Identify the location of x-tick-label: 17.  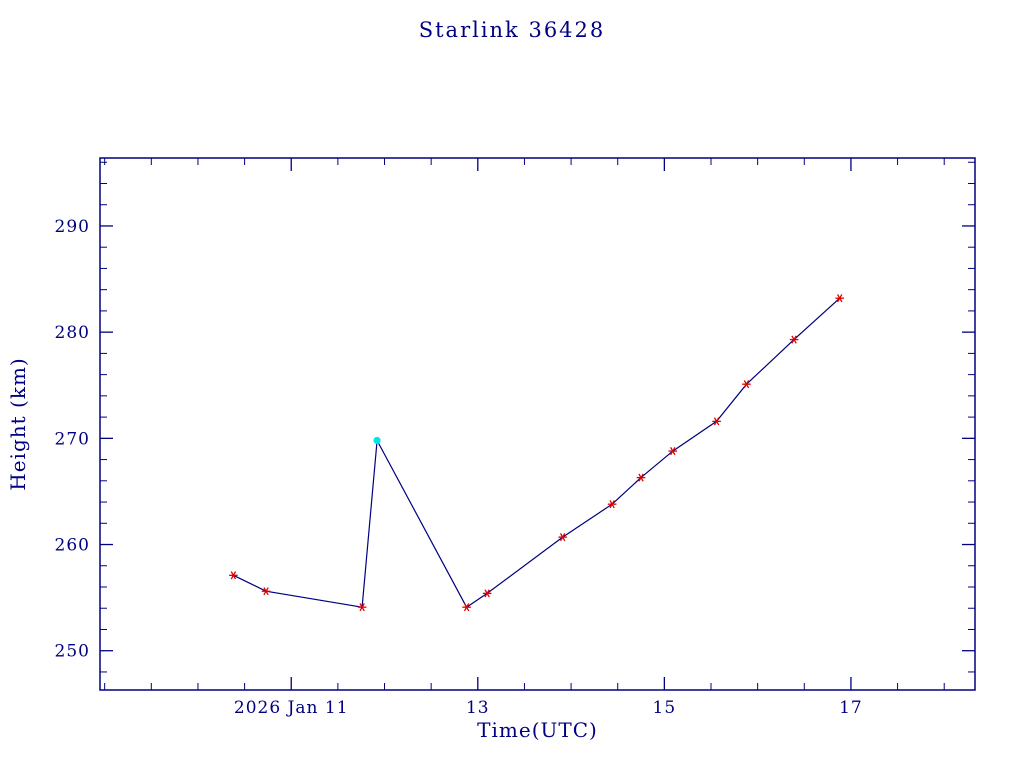
(851, 708).